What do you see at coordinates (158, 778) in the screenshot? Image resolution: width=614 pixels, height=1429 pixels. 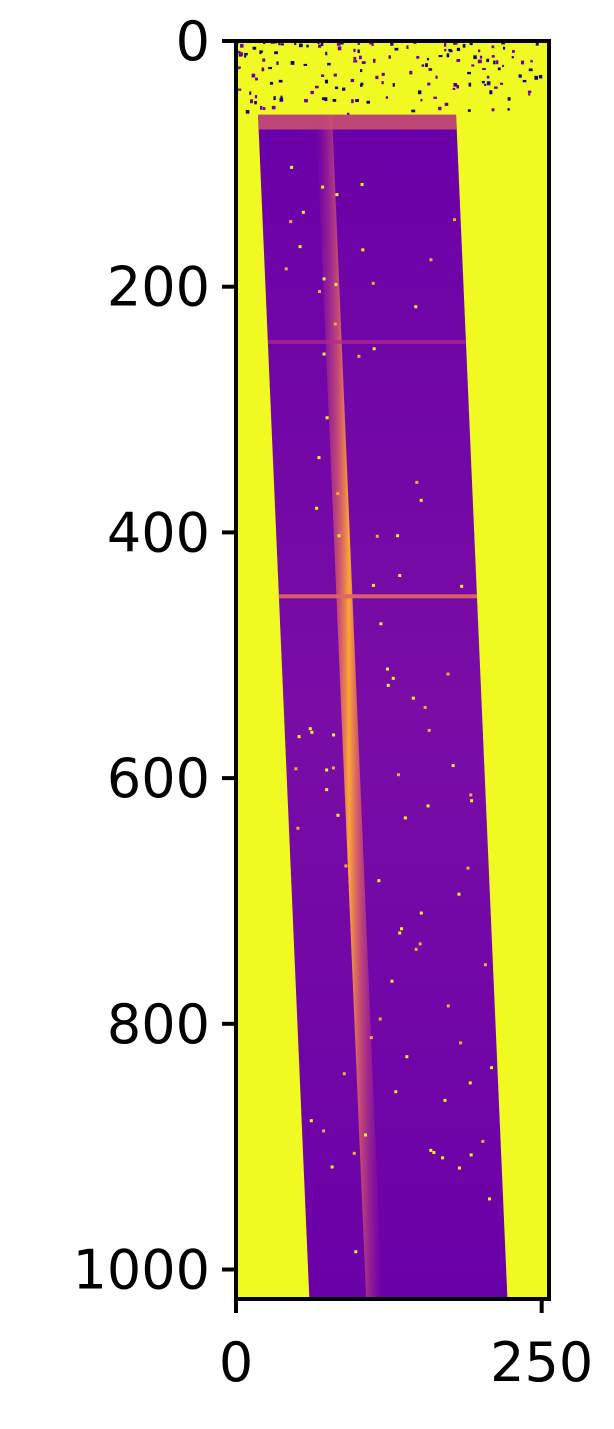 I see `y-tick-label: 600` at bounding box center [158, 778].